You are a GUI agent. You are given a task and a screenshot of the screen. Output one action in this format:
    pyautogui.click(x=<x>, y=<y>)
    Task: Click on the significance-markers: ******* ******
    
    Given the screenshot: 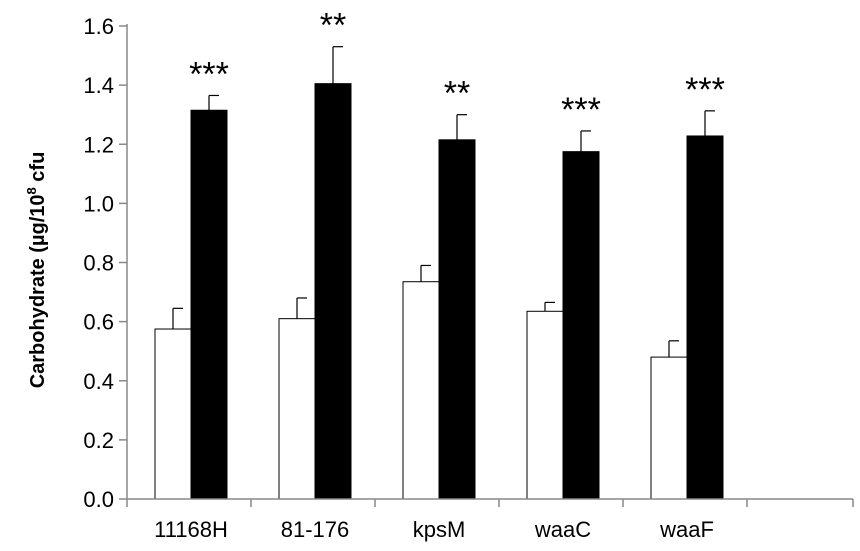 What is the action you would take?
    pyautogui.click(x=457, y=68)
    